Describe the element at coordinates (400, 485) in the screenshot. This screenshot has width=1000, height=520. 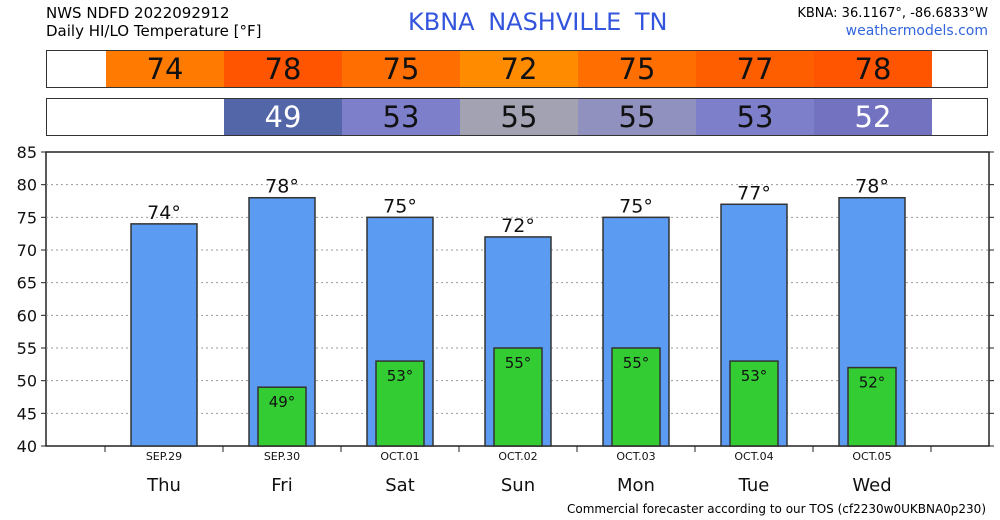
I see `day-label: Sat` at that location.